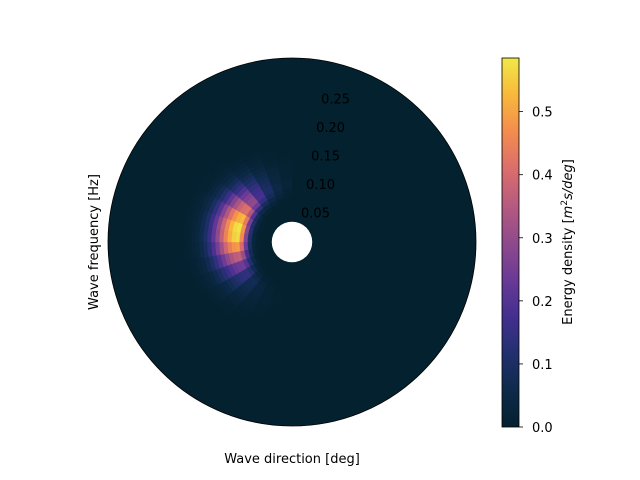  I want to click on colorbar-label-prefix: Energy density [, so click(568, 271).